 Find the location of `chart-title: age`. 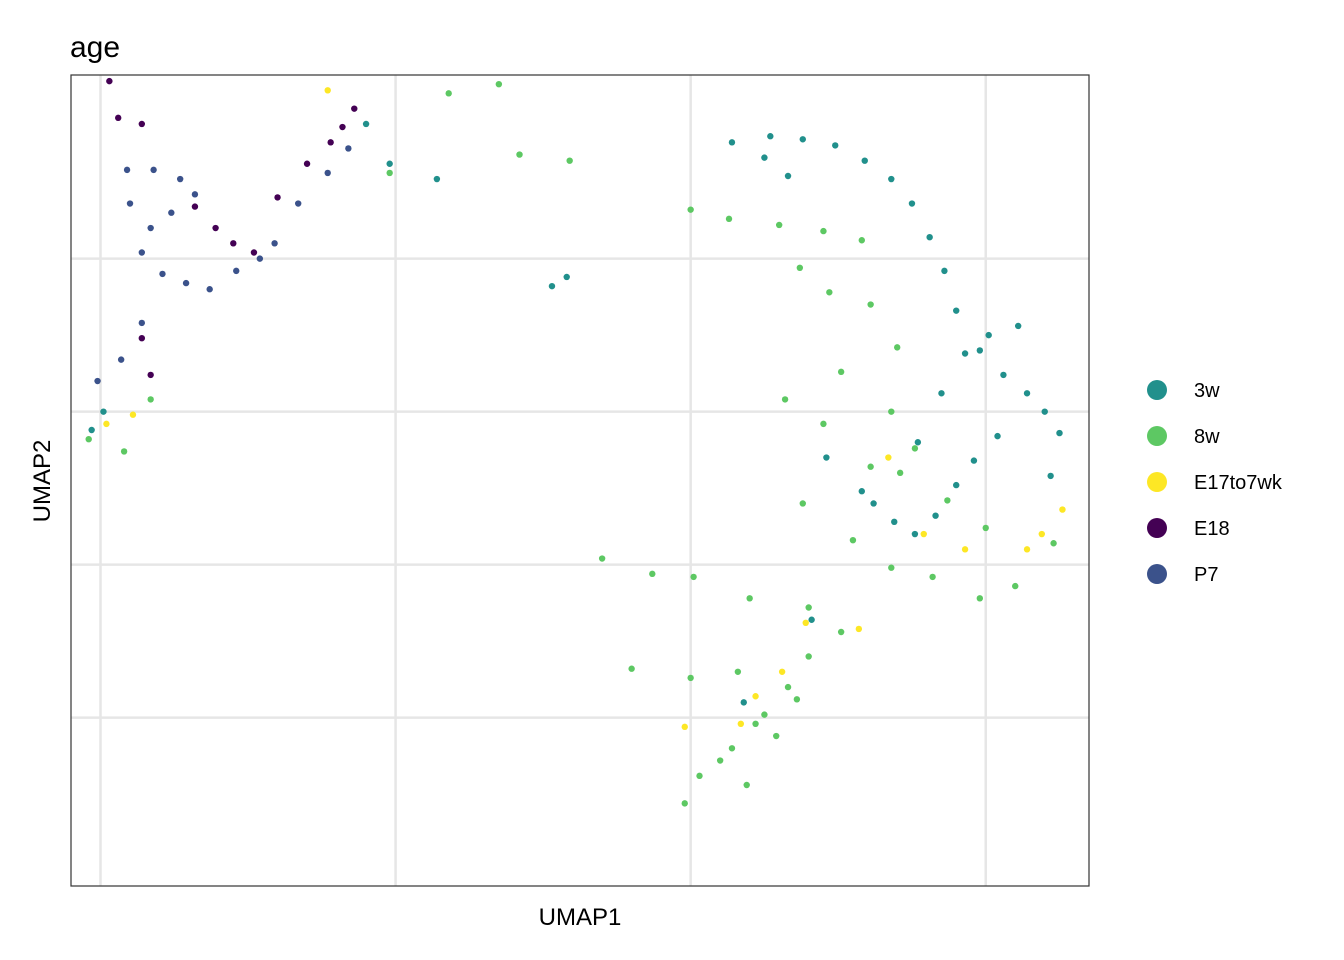

chart-title: age is located at coordinates (95, 47).